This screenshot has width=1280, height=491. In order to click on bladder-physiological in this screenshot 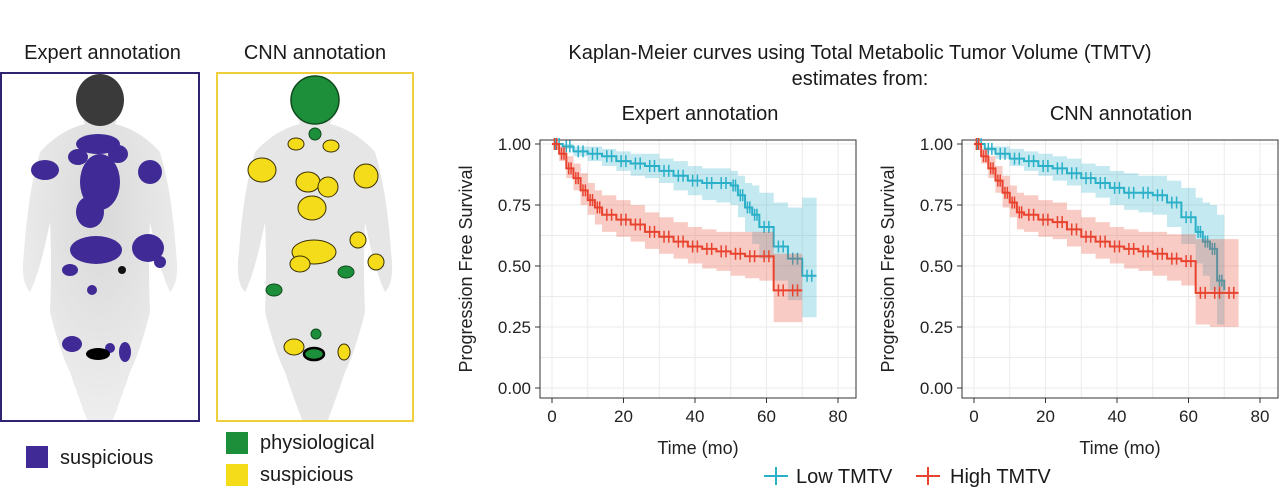, I will do `click(314, 354)`.